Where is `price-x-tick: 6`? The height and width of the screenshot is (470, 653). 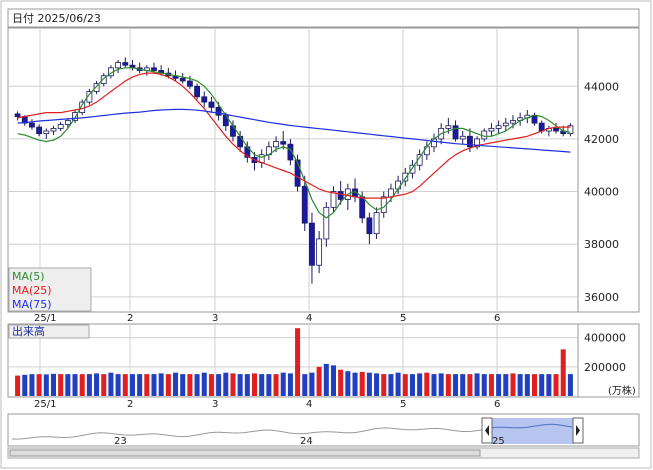
price-x-tick: 6 is located at coordinates (497, 318).